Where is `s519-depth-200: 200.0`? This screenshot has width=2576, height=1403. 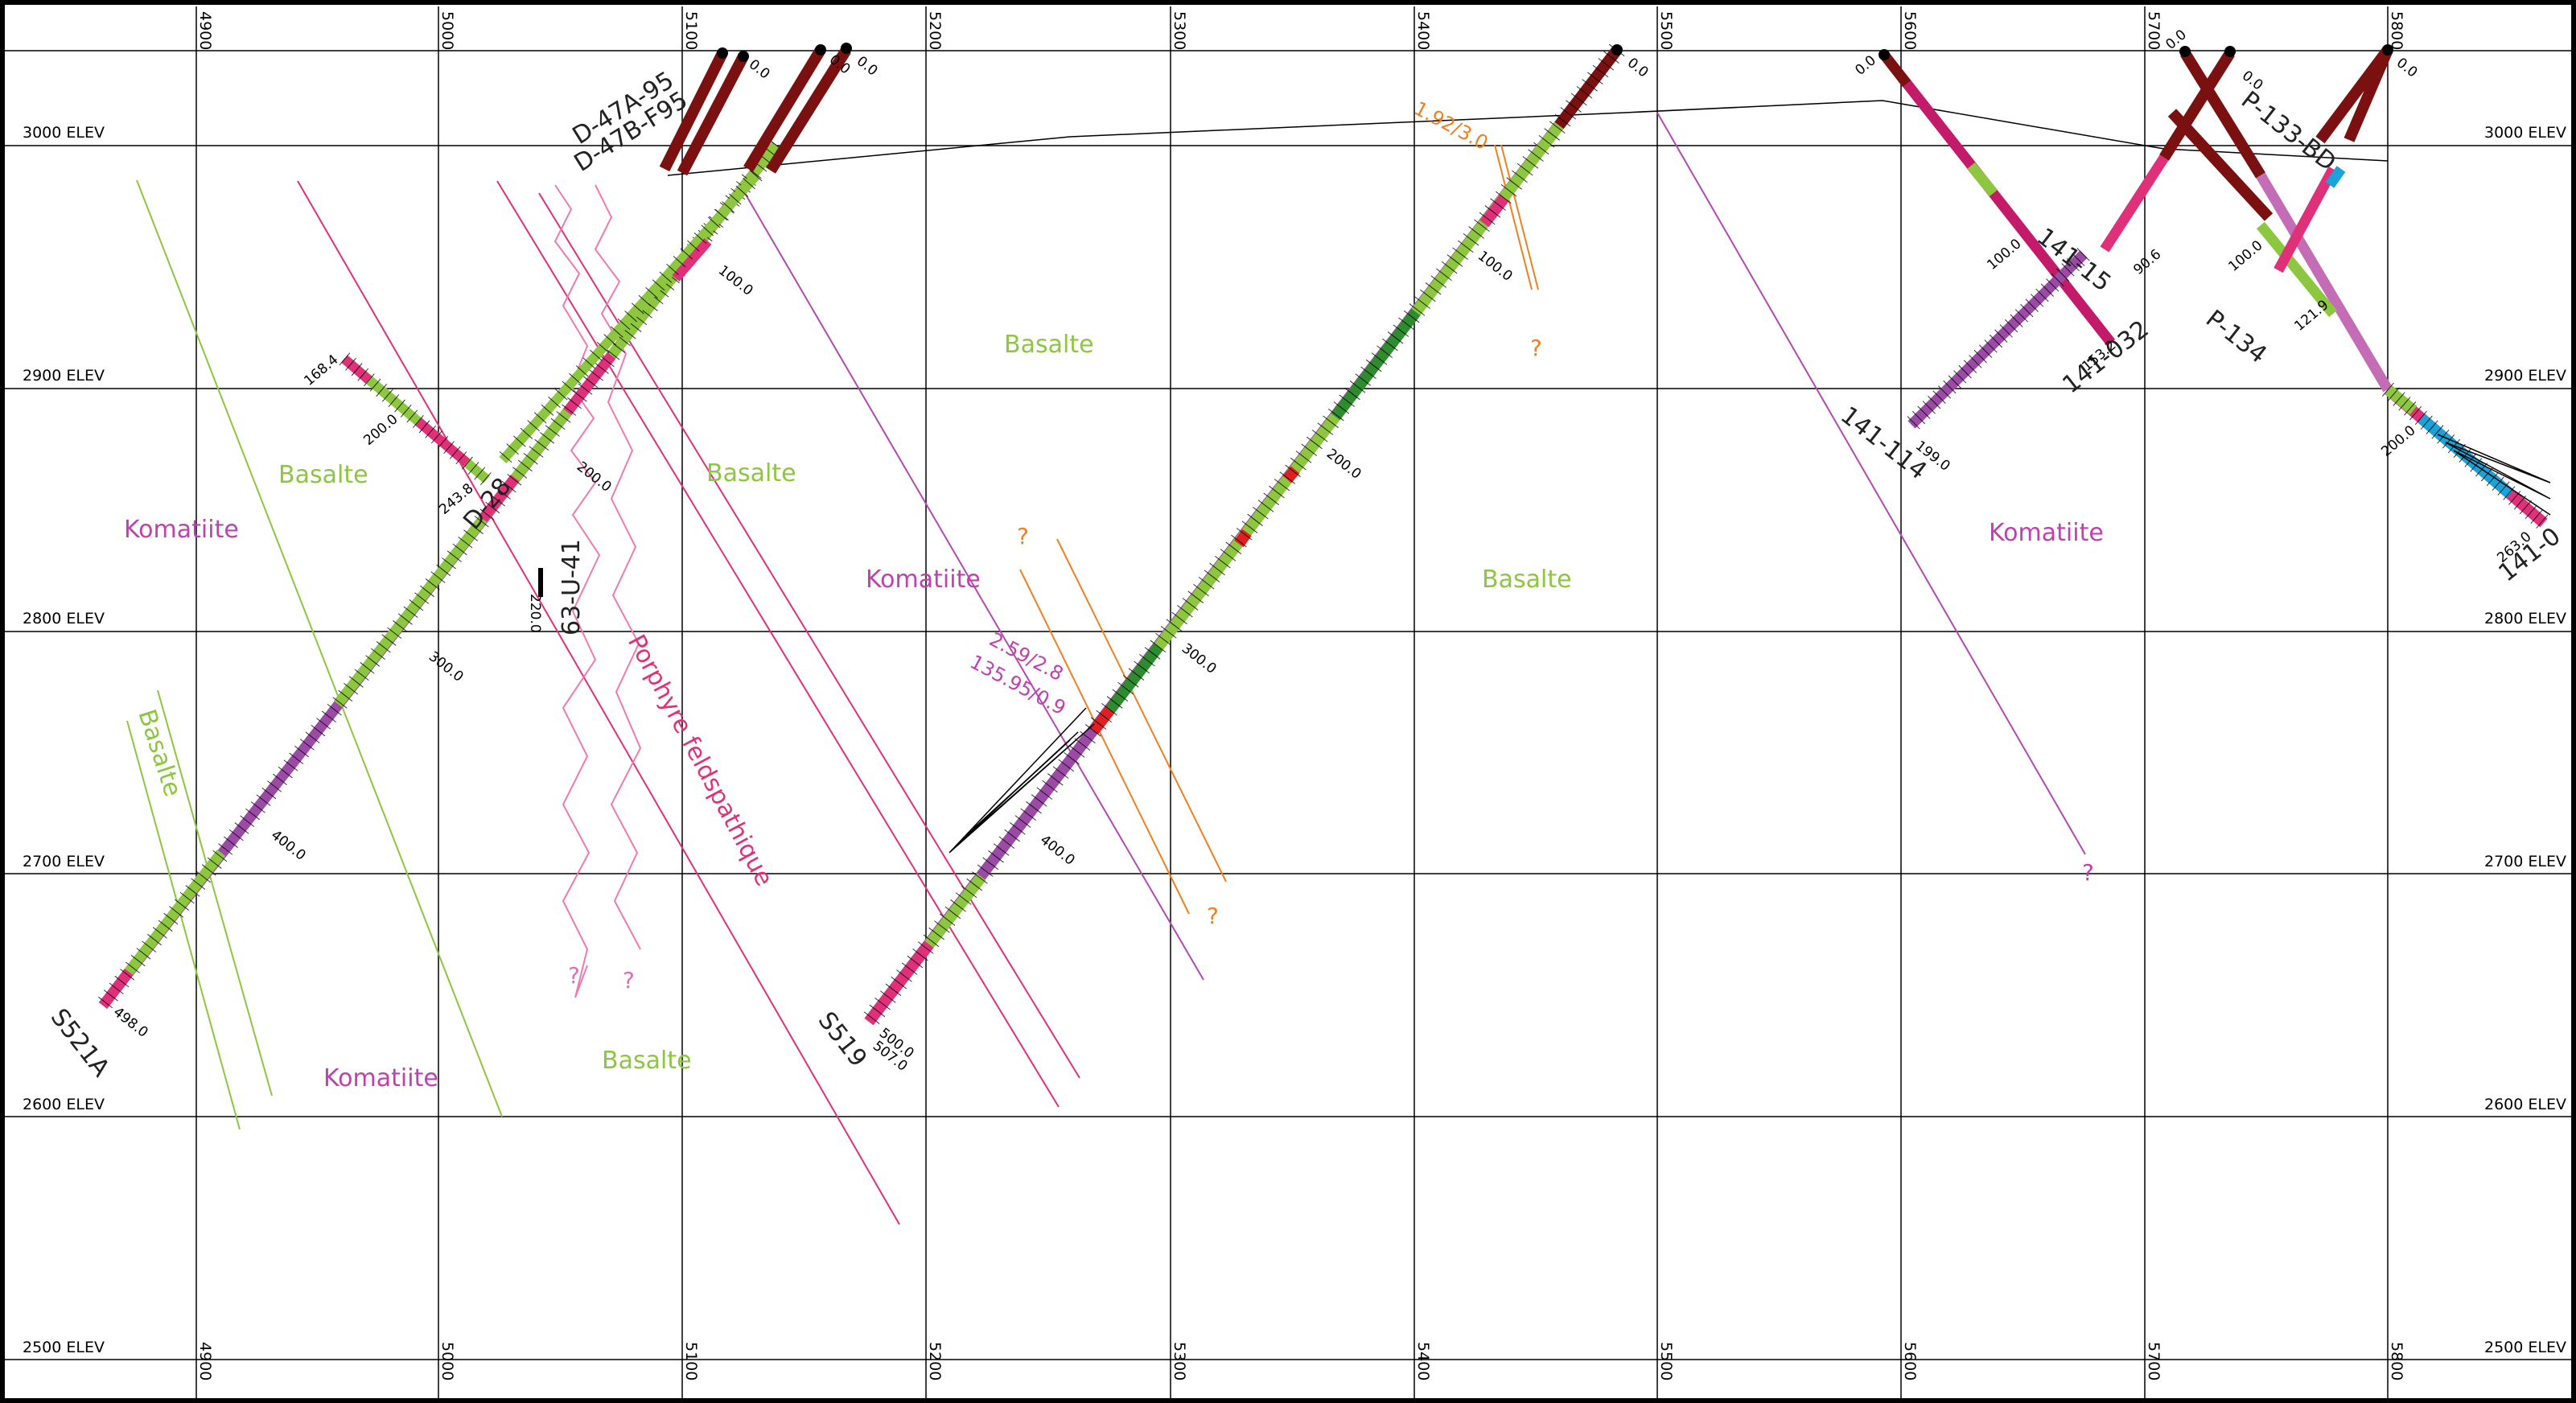 s519-depth-200: 200.0 is located at coordinates (1343, 464).